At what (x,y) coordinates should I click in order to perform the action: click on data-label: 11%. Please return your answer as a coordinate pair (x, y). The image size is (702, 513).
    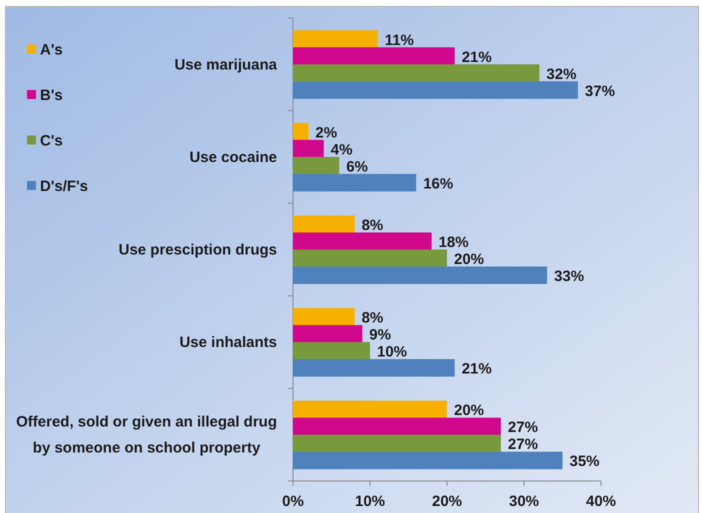
    Looking at the image, I should click on (399, 40).